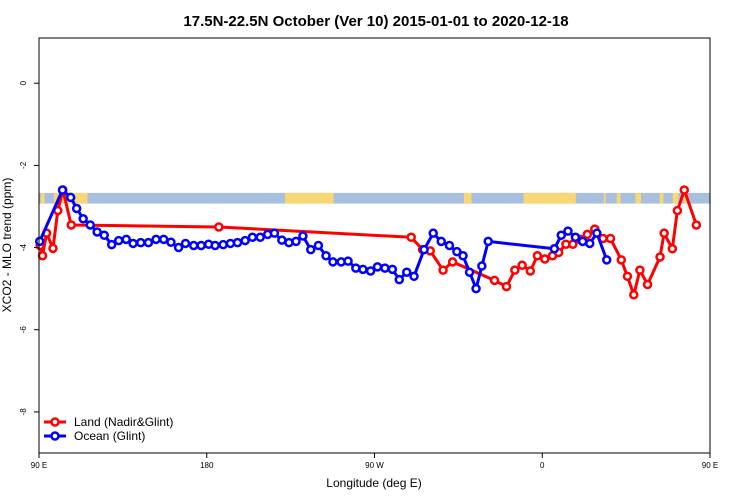  What do you see at coordinates (374, 465) in the screenshot?
I see `x-tick-label: 90 W` at bounding box center [374, 465].